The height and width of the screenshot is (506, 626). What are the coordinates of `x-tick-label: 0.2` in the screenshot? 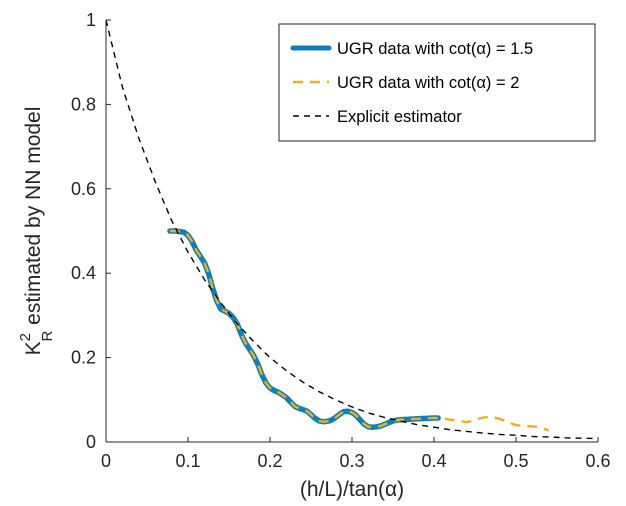 It's located at (269, 461).